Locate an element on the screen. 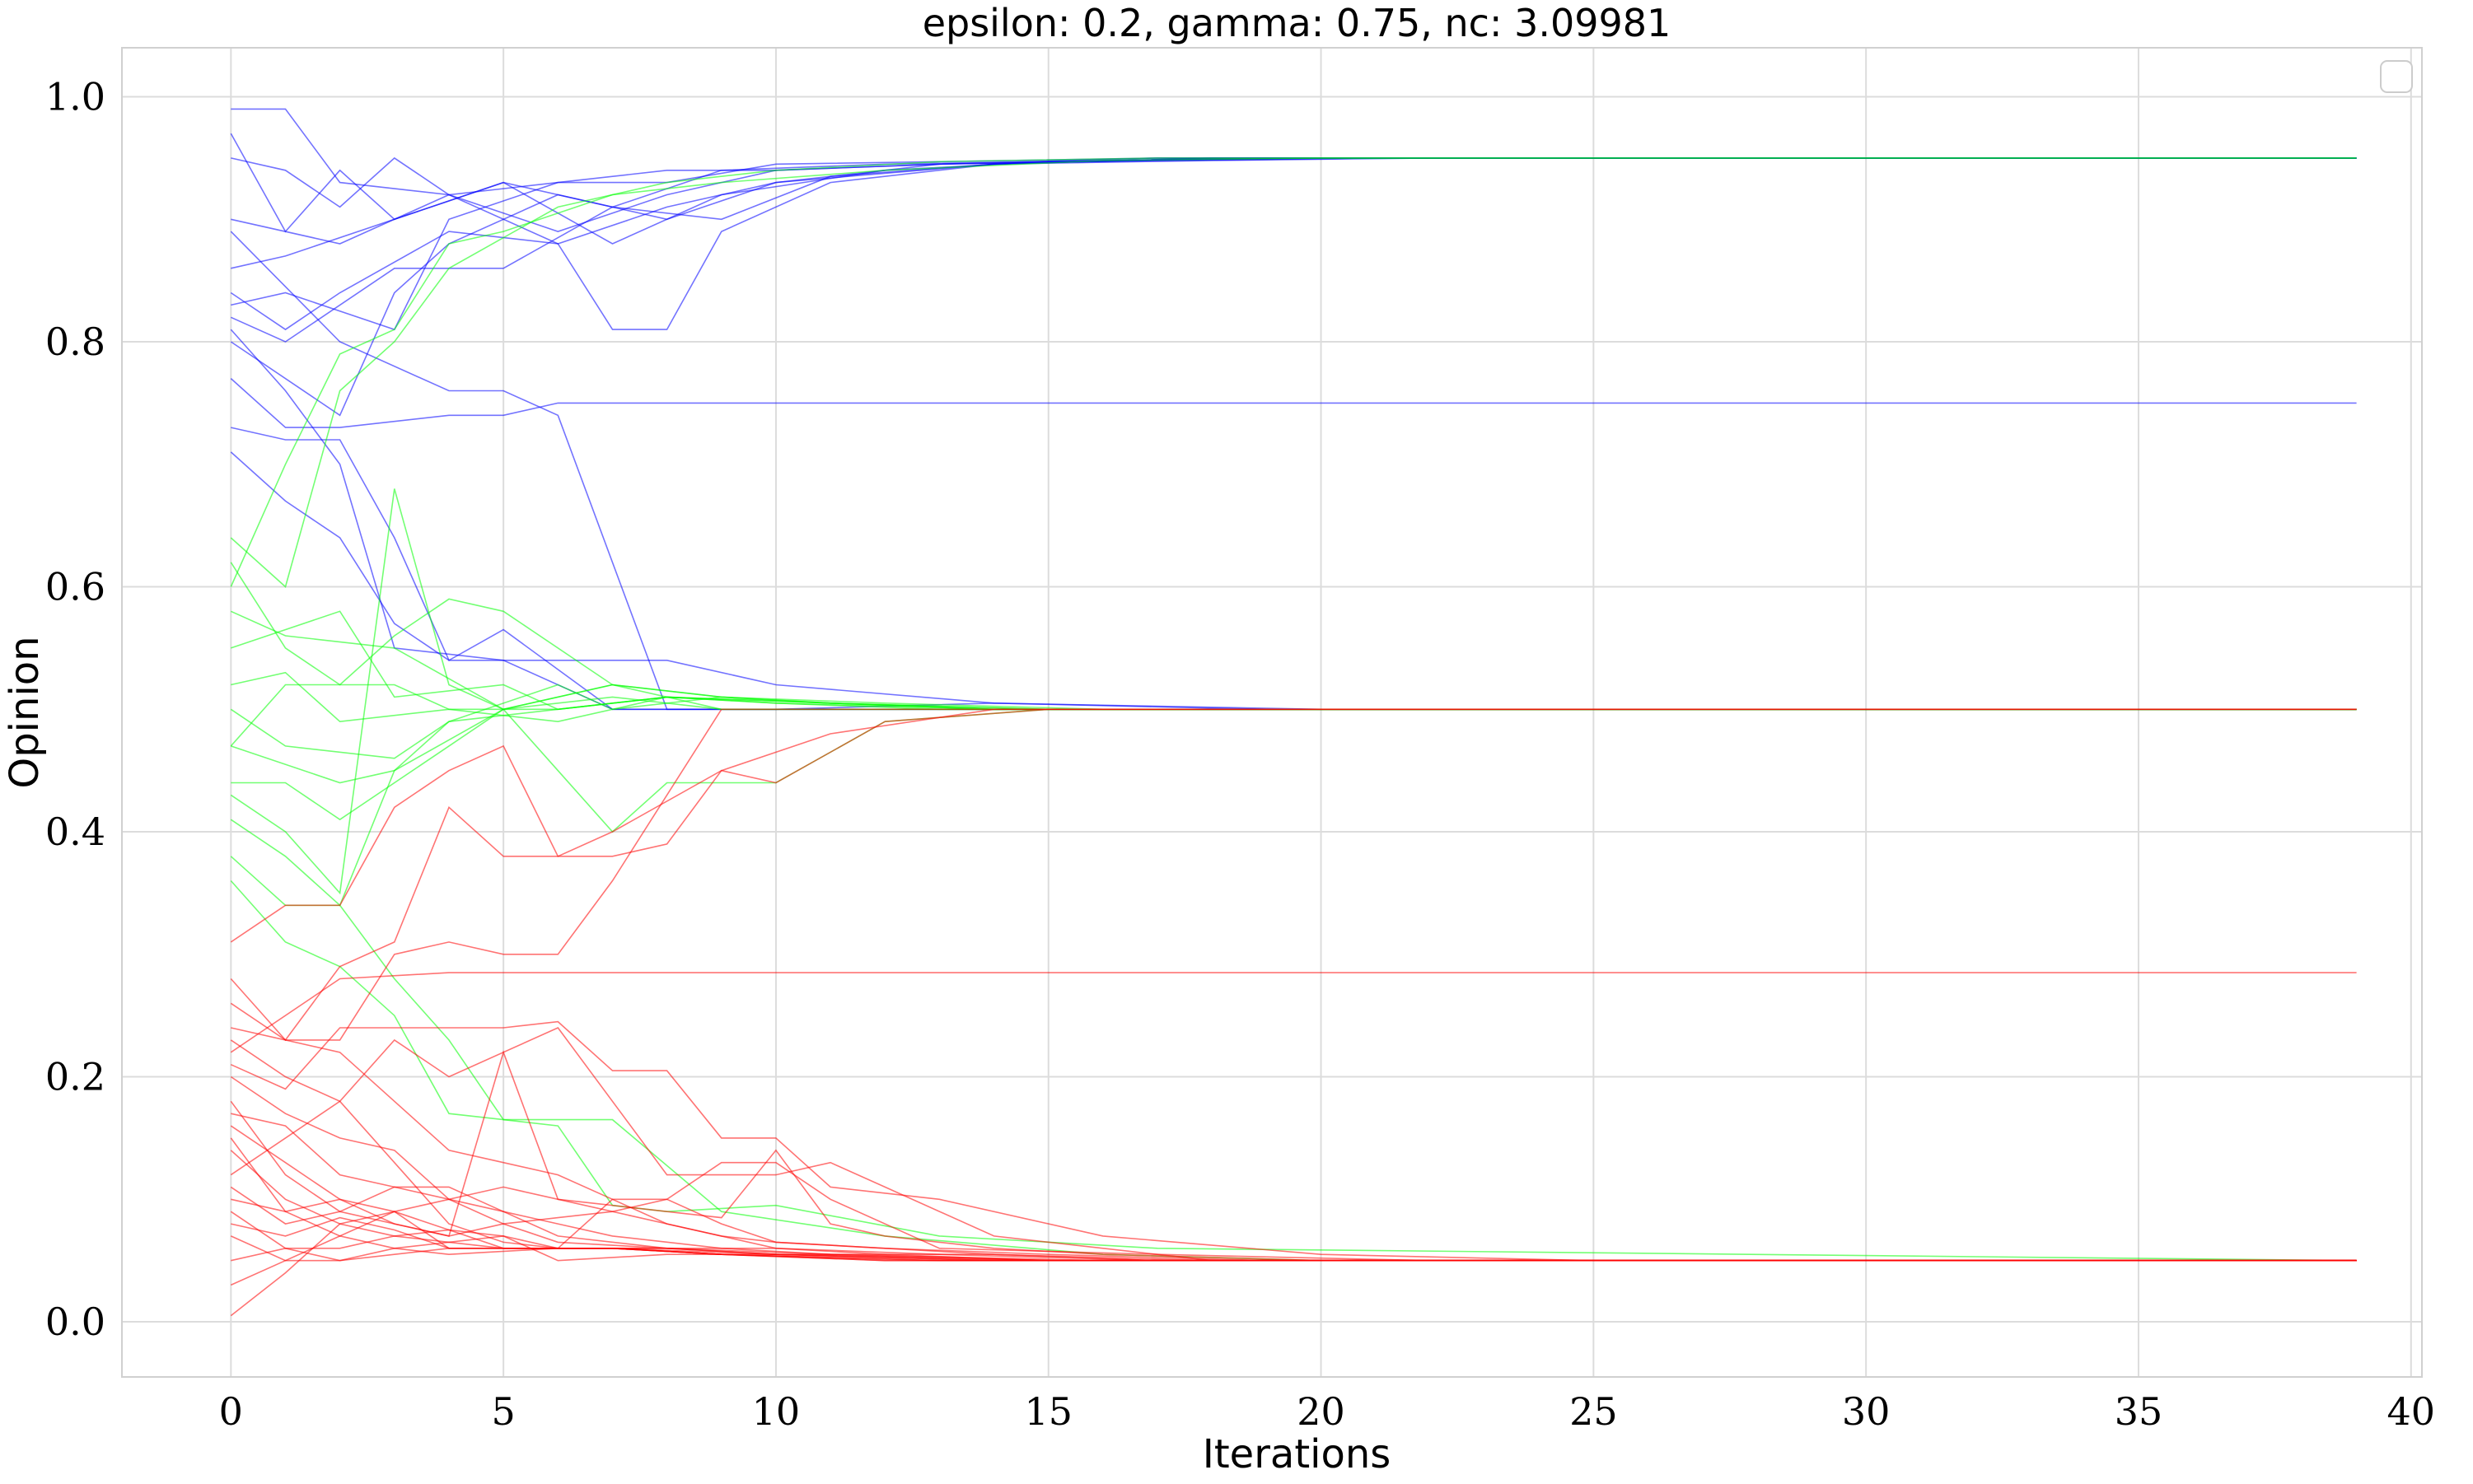 The image size is (2473, 1484). y-tick-label: 0.2 is located at coordinates (75, 1077).